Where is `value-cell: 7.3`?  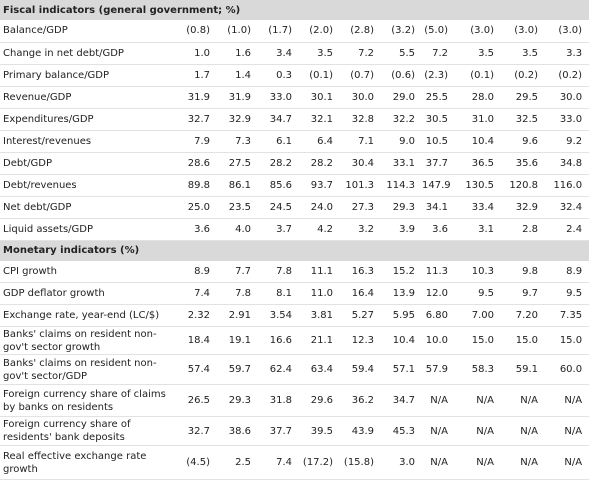
value-cell: 7.3 is located at coordinates (237, 141).